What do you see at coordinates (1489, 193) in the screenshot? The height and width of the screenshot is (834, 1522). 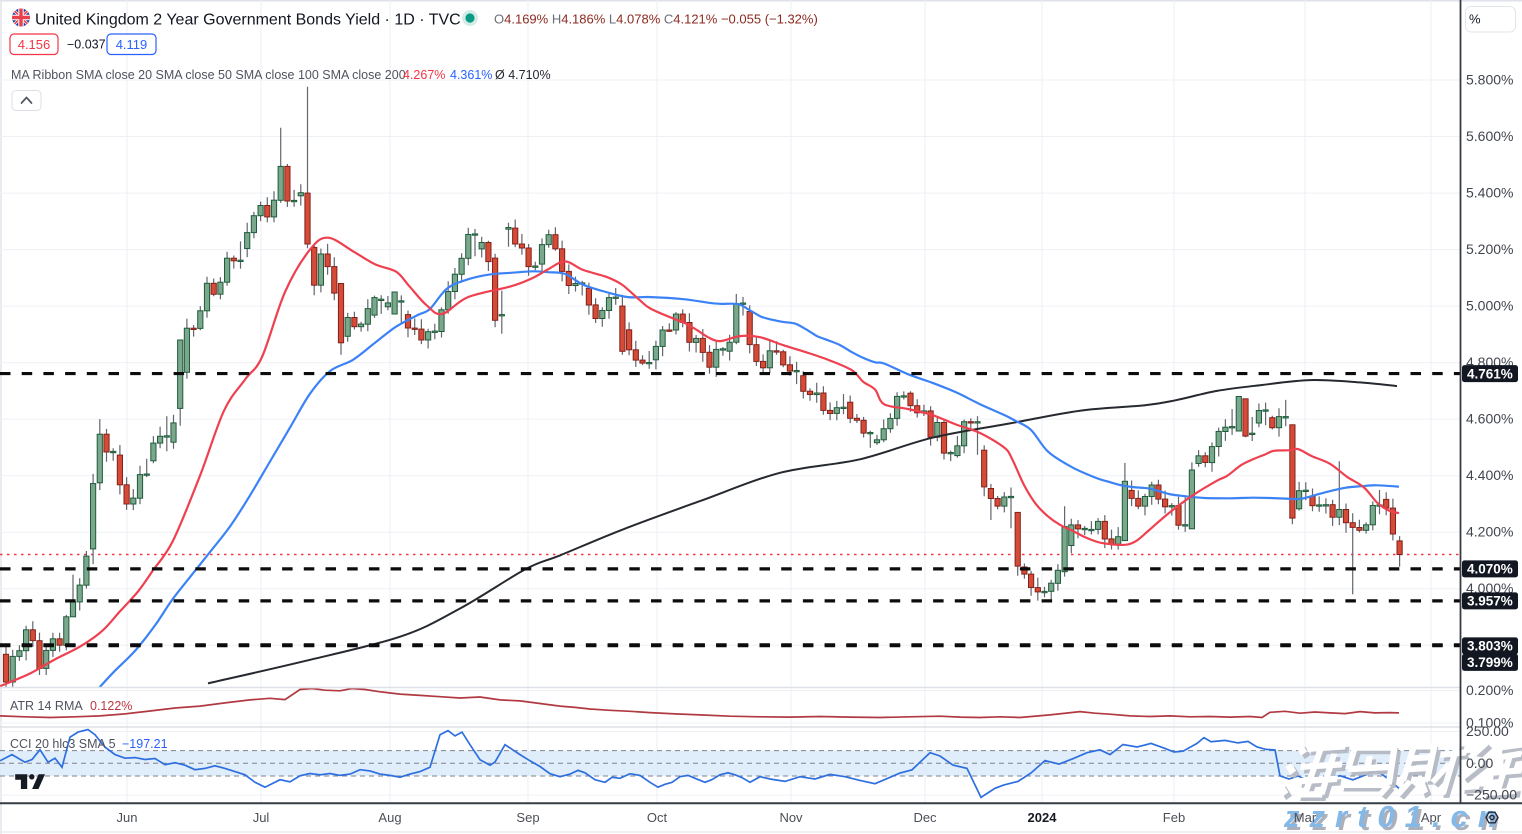 I see `svg-text: 5.400%` at bounding box center [1489, 193].